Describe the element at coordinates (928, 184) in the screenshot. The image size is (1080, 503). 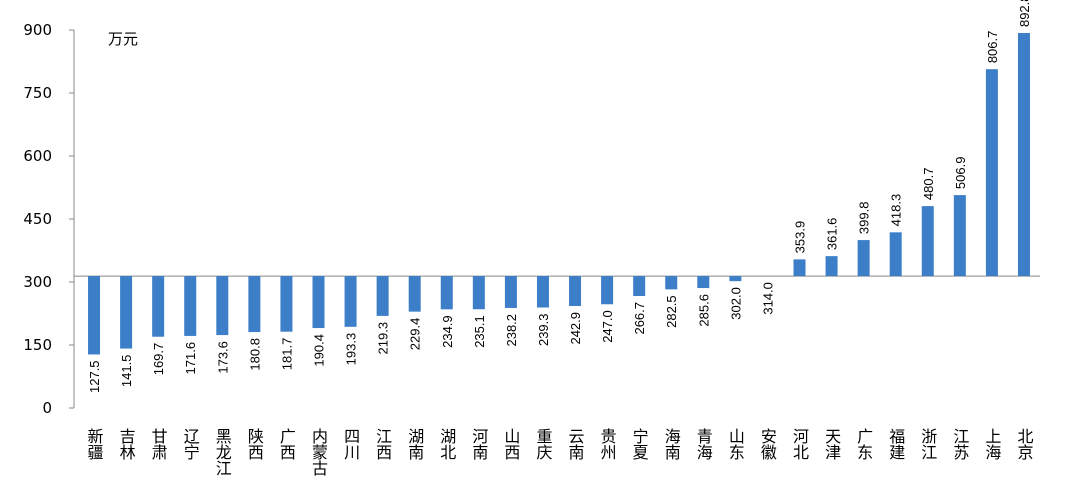
I see `value-label: 480.7` at that location.